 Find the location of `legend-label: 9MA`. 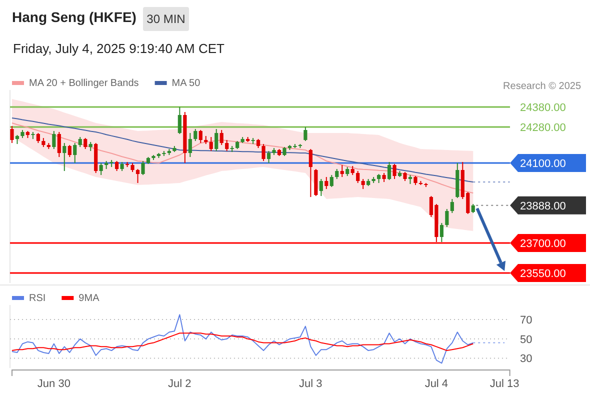

legend-label: 9MA is located at coordinates (89, 298).